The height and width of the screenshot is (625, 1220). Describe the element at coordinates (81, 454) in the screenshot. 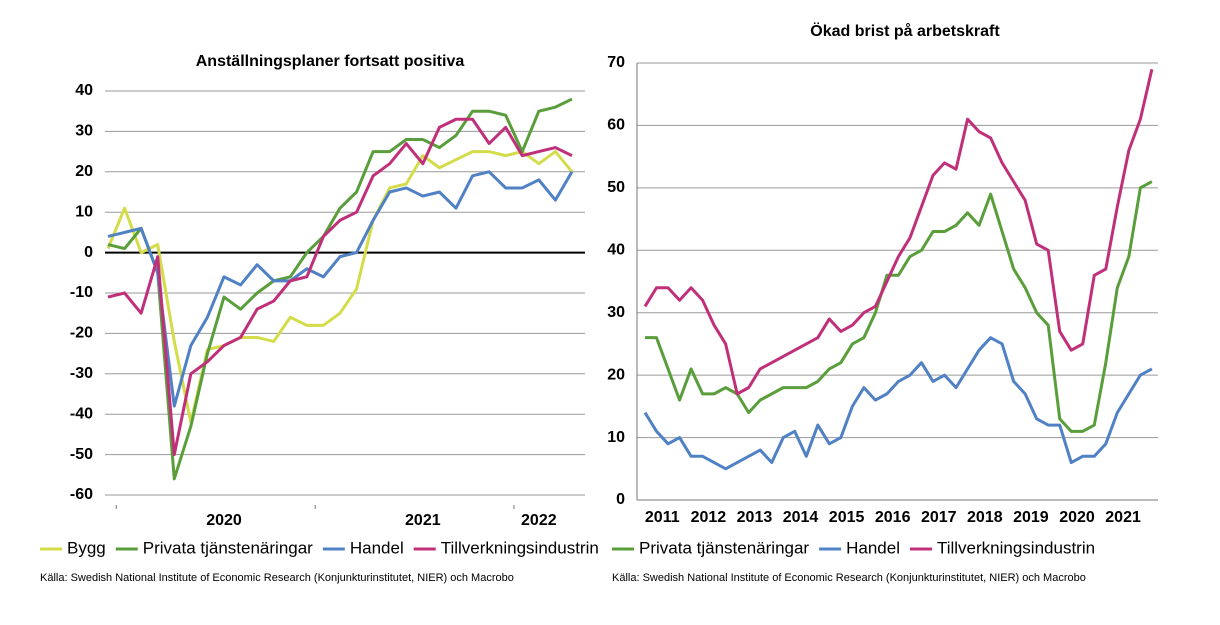

I see `y-tick-label: -50` at that location.